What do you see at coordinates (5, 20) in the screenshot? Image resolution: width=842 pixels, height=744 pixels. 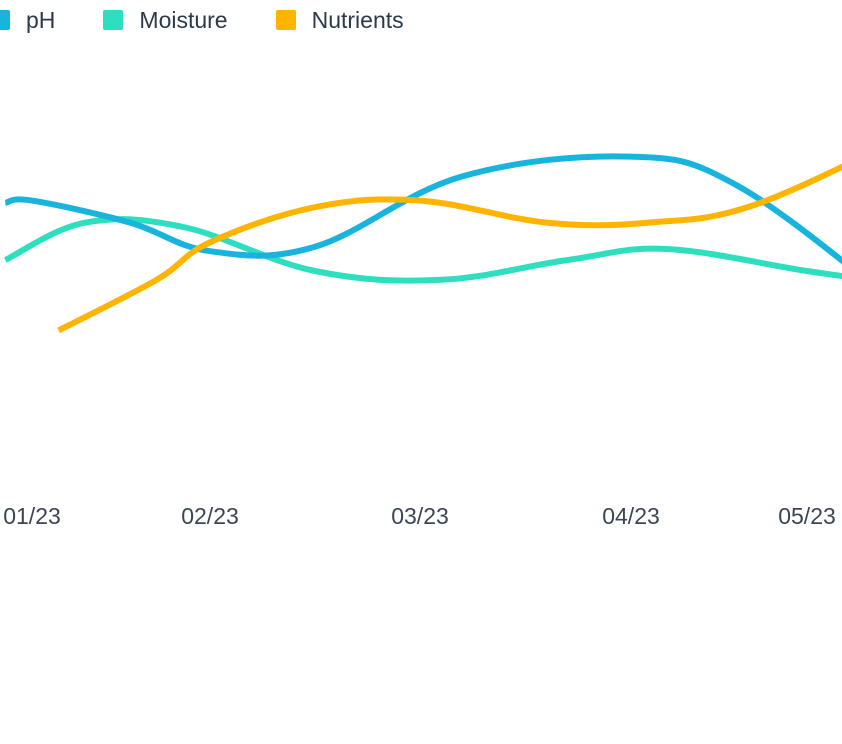 I see `legend-swatch-ph` at bounding box center [5, 20].